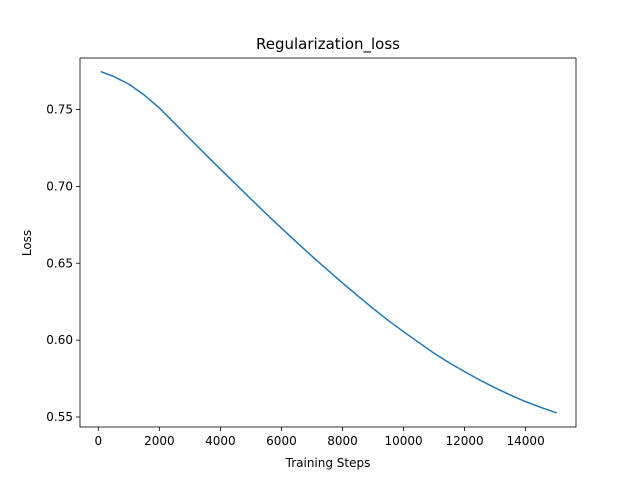  I want to click on x-tick-label: 12000, so click(464, 441).